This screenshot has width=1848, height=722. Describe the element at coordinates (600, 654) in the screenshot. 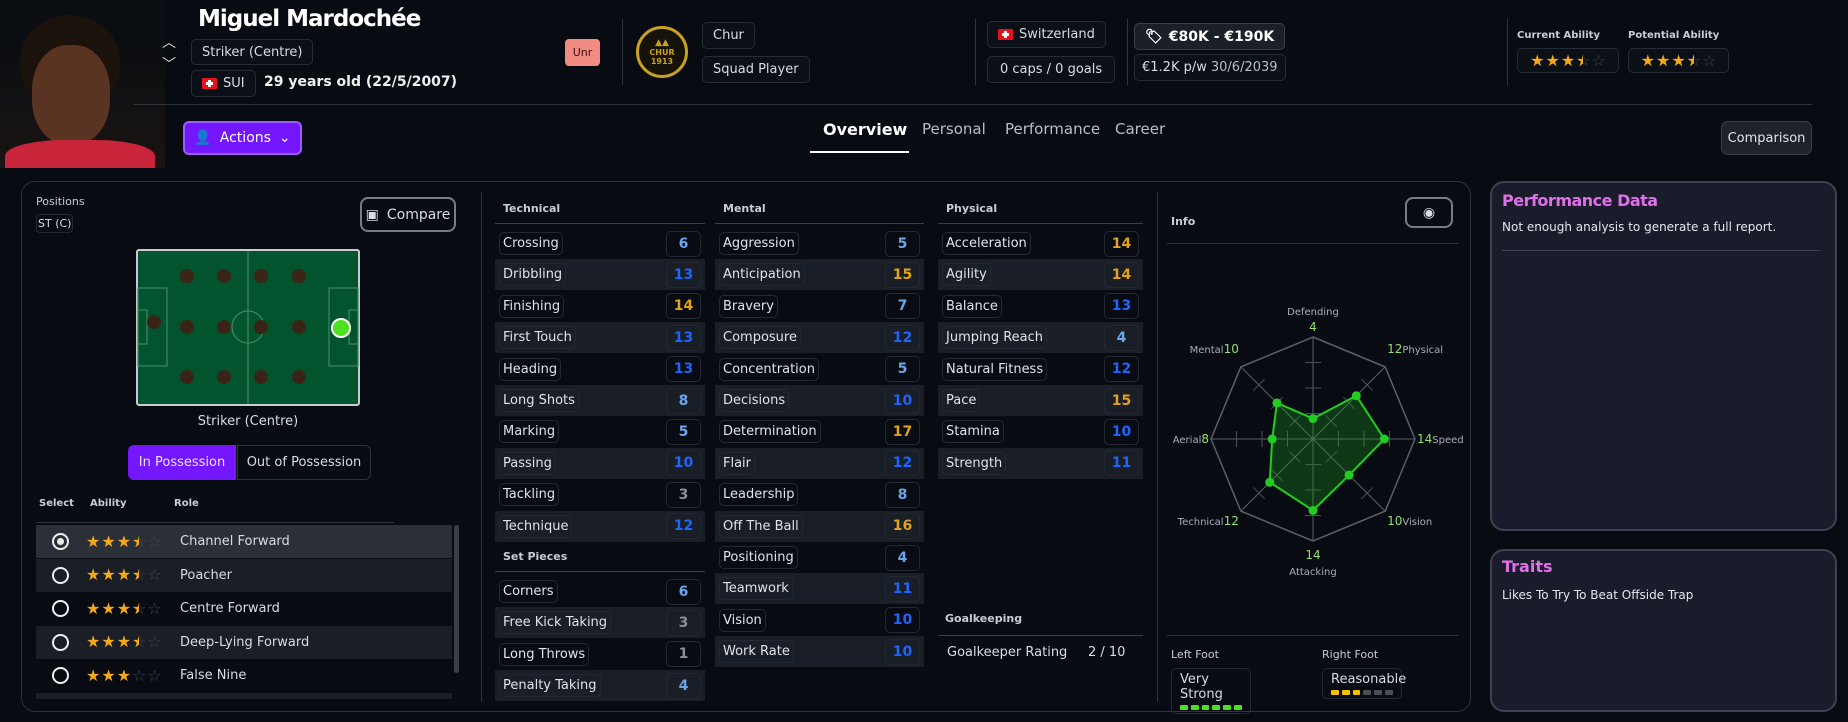

I see `attribute-row: Long Throws 1` at that location.